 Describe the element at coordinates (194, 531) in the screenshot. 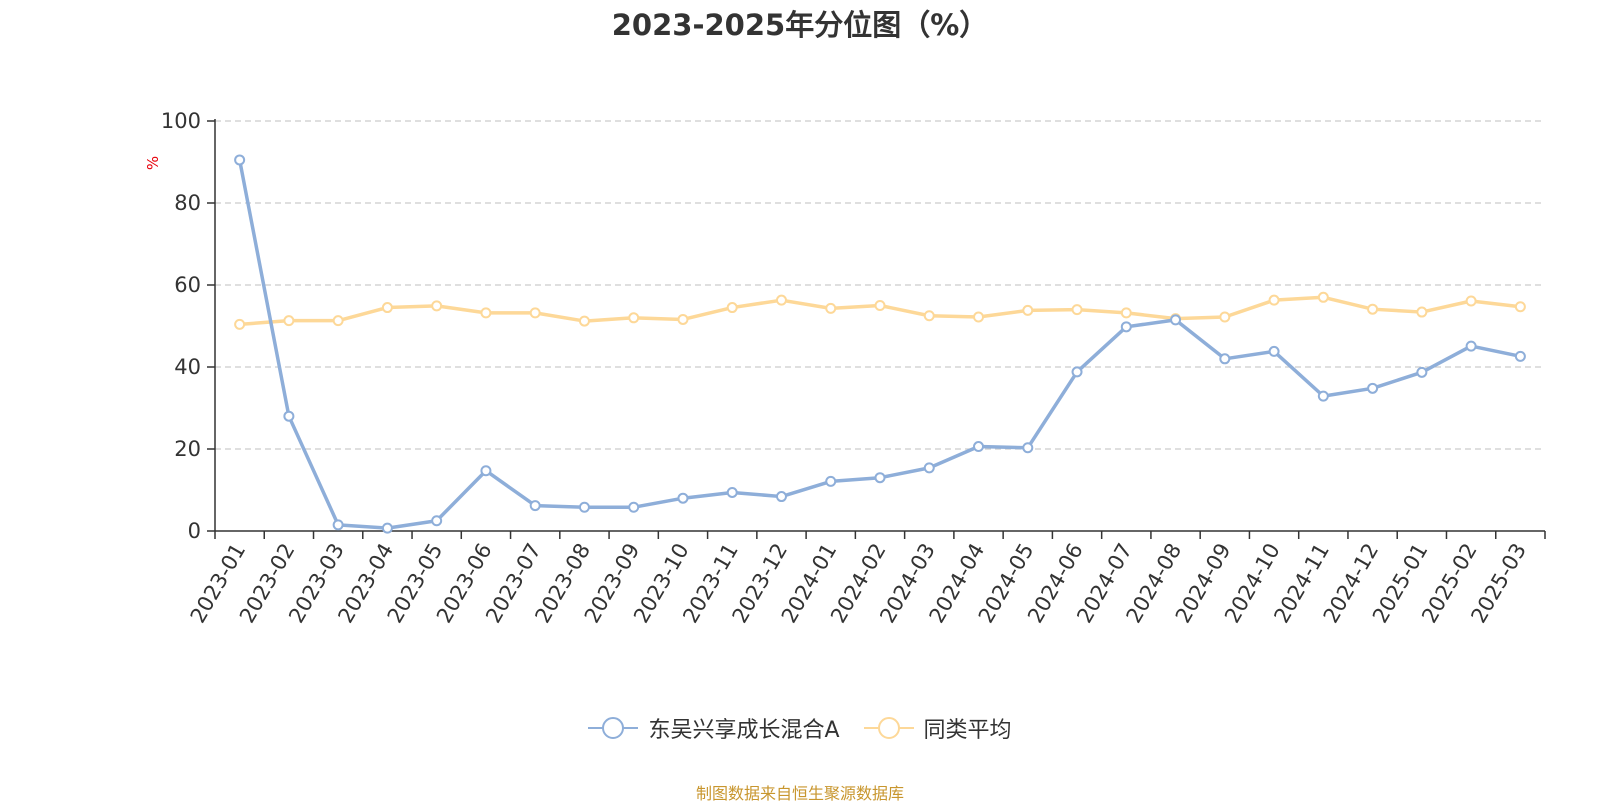

I see `y-tick-label: 0` at that location.